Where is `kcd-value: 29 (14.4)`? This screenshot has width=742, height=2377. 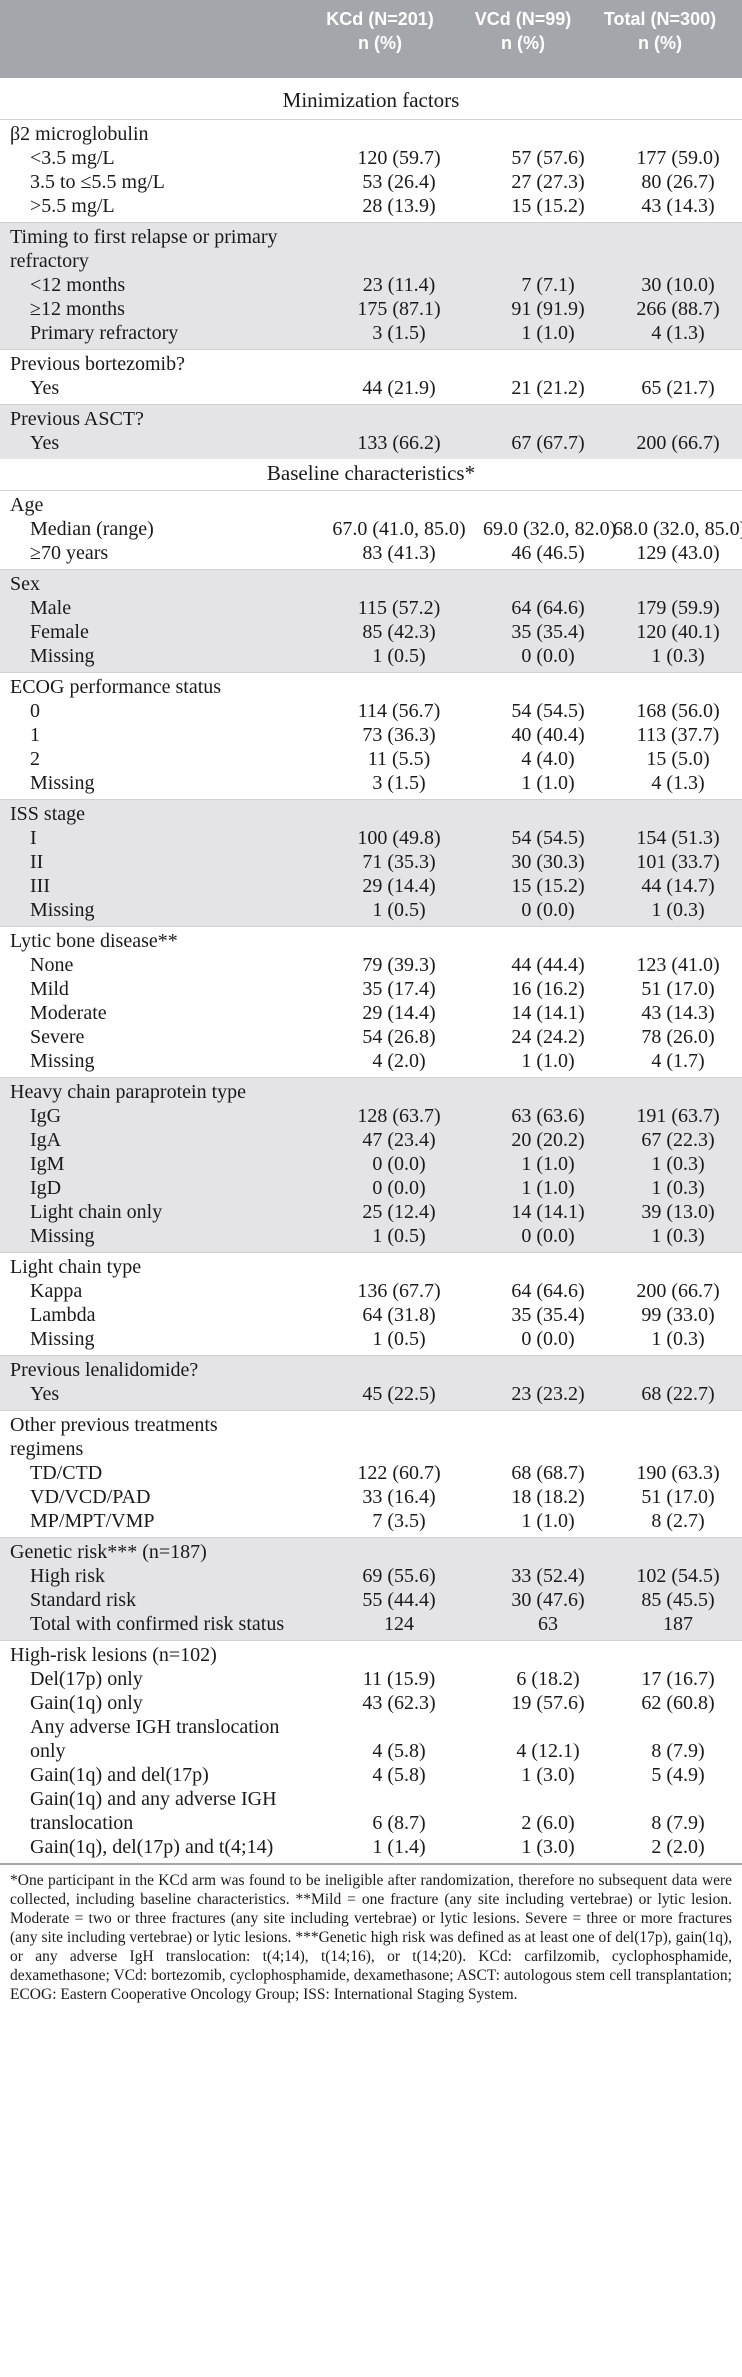 kcd-value: 29 (14.4) is located at coordinates (399, 886).